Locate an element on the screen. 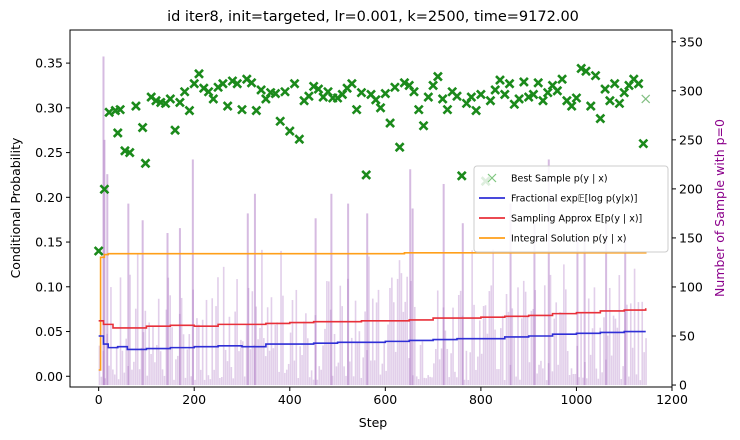 This screenshot has width=740, height=440. y-tick-label: 0.05 is located at coordinates (49, 331).